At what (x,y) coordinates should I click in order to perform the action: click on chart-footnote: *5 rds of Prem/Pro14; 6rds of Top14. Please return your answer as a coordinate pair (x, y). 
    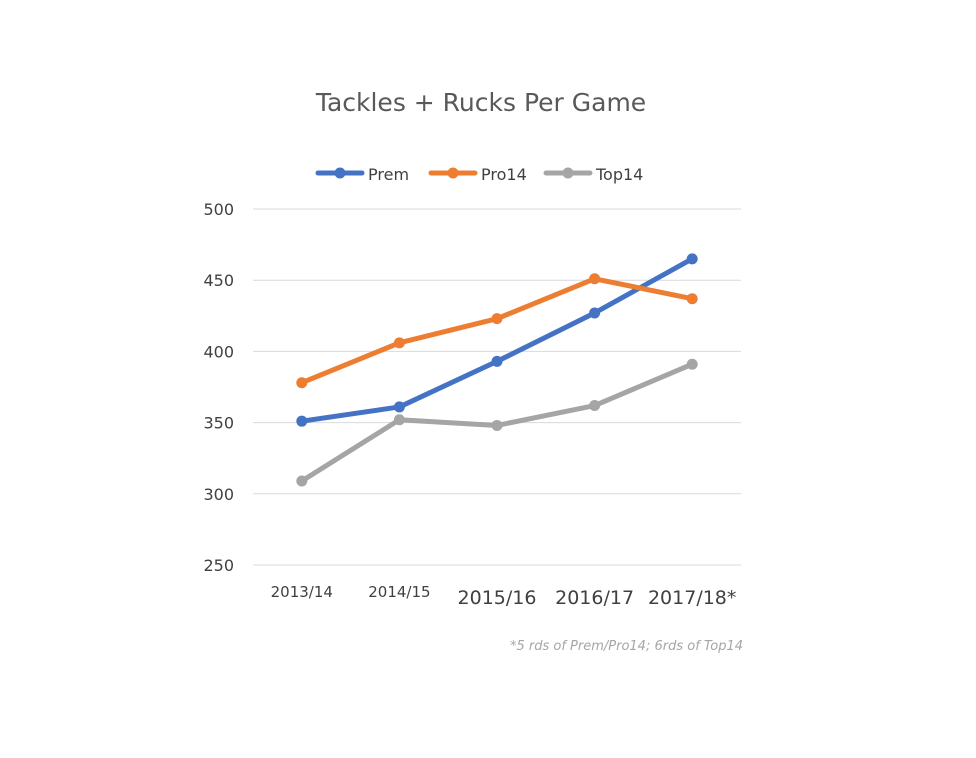
    Looking at the image, I should click on (626, 646).